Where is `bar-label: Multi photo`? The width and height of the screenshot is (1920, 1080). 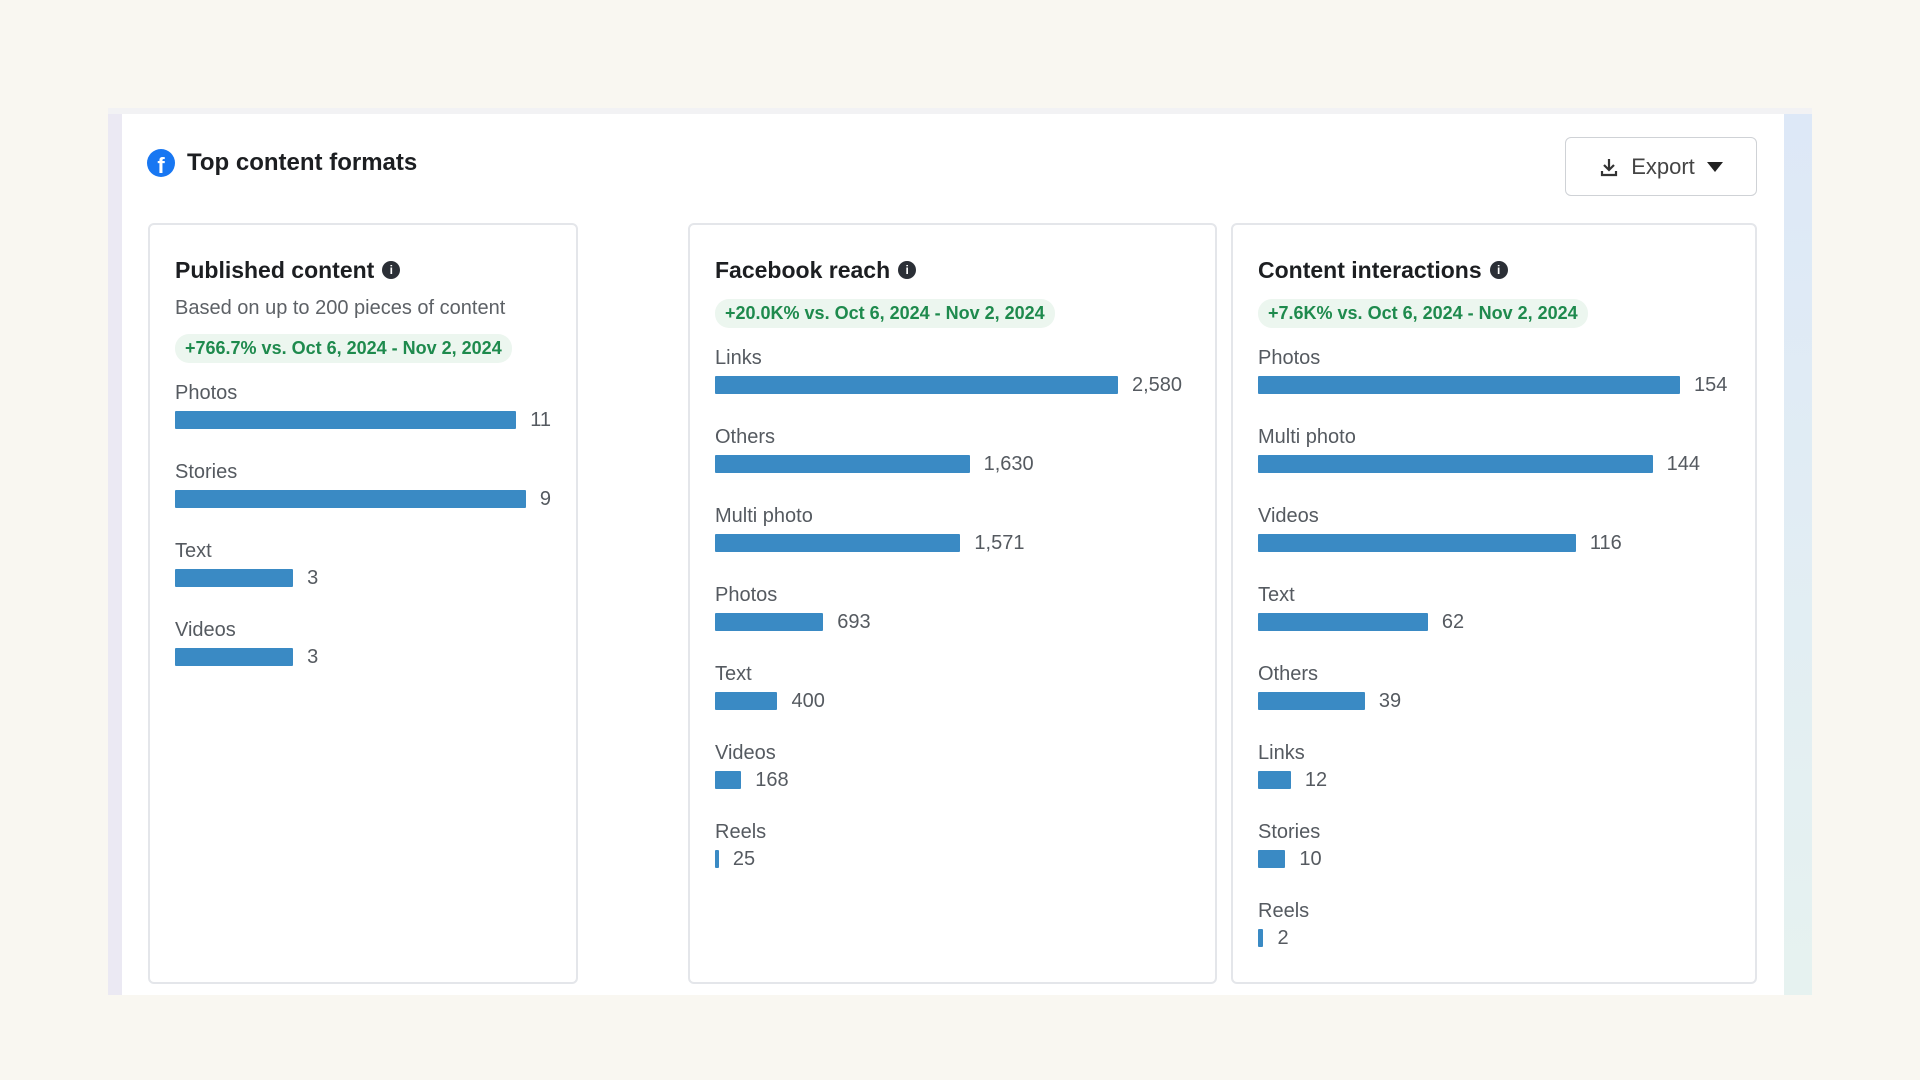
bar-label: Multi photo is located at coordinates (764, 516).